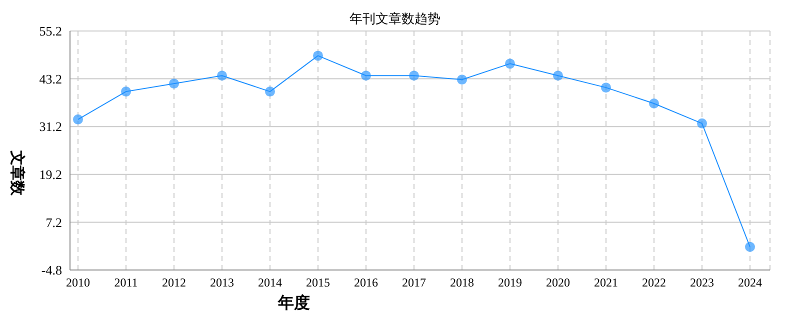  What do you see at coordinates (462, 283) in the screenshot?
I see `x-tick-label: 2018` at bounding box center [462, 283].